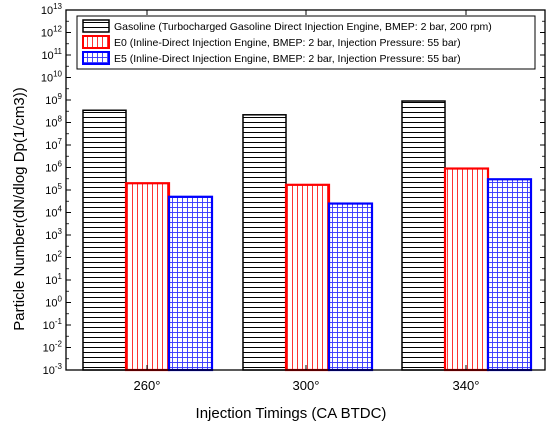 The image size is (550, 425). Describe the element at coordinates (53, 122) in the screenshot. I see `y-tick-label: 10⁸` at that location.